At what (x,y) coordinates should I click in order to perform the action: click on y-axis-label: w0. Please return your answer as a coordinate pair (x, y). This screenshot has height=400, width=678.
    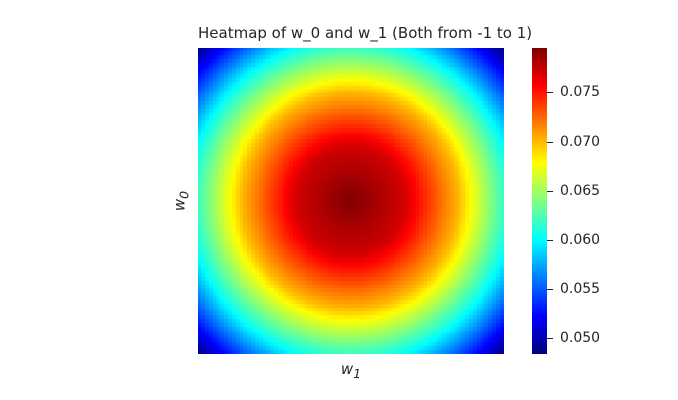
    Looking at the image, I should click on (181, 201).